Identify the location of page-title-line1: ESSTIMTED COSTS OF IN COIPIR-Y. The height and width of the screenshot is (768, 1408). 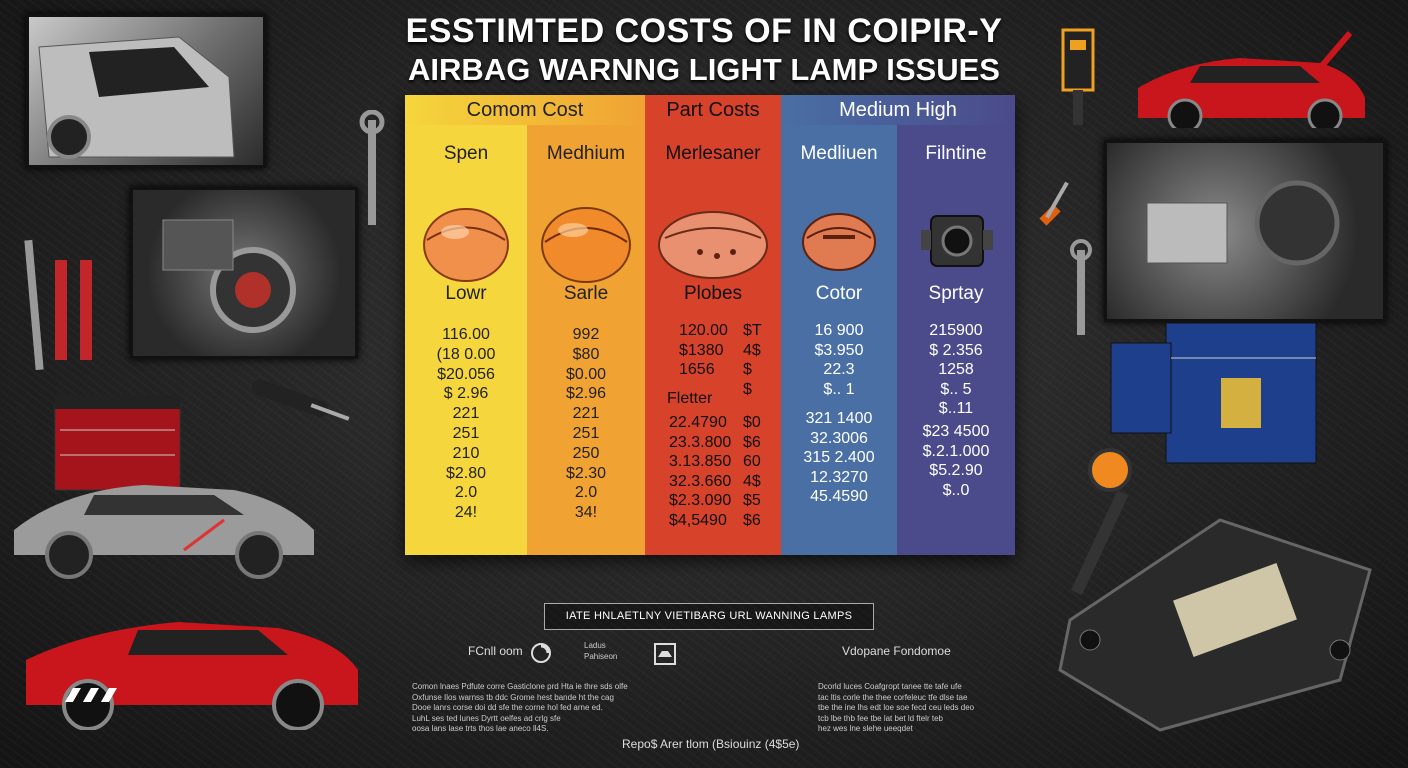
(704, 31).